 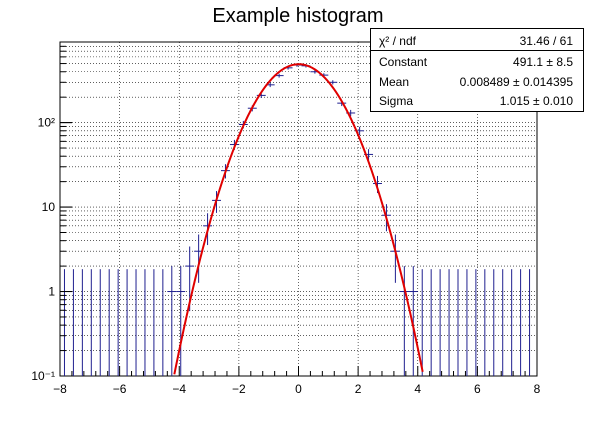 I want to click on chart-title: Example histogram, so click(x=297, y=16).